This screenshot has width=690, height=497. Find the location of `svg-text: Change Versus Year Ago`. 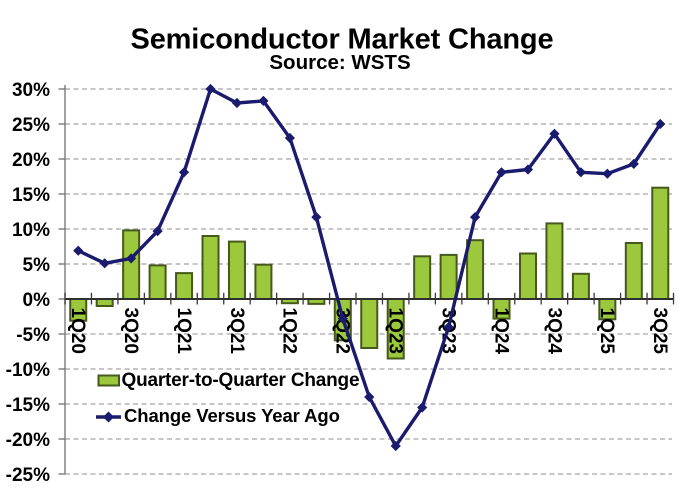

svg-text: Change Versus Year Ago is located at coordinates (232, 415).